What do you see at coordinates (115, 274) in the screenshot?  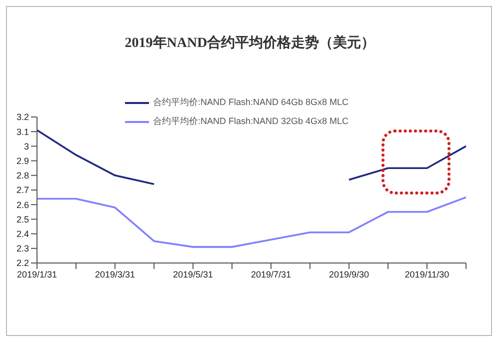 I see `x-tick-label: 2019/3/31` at bounding box center [115, 274].